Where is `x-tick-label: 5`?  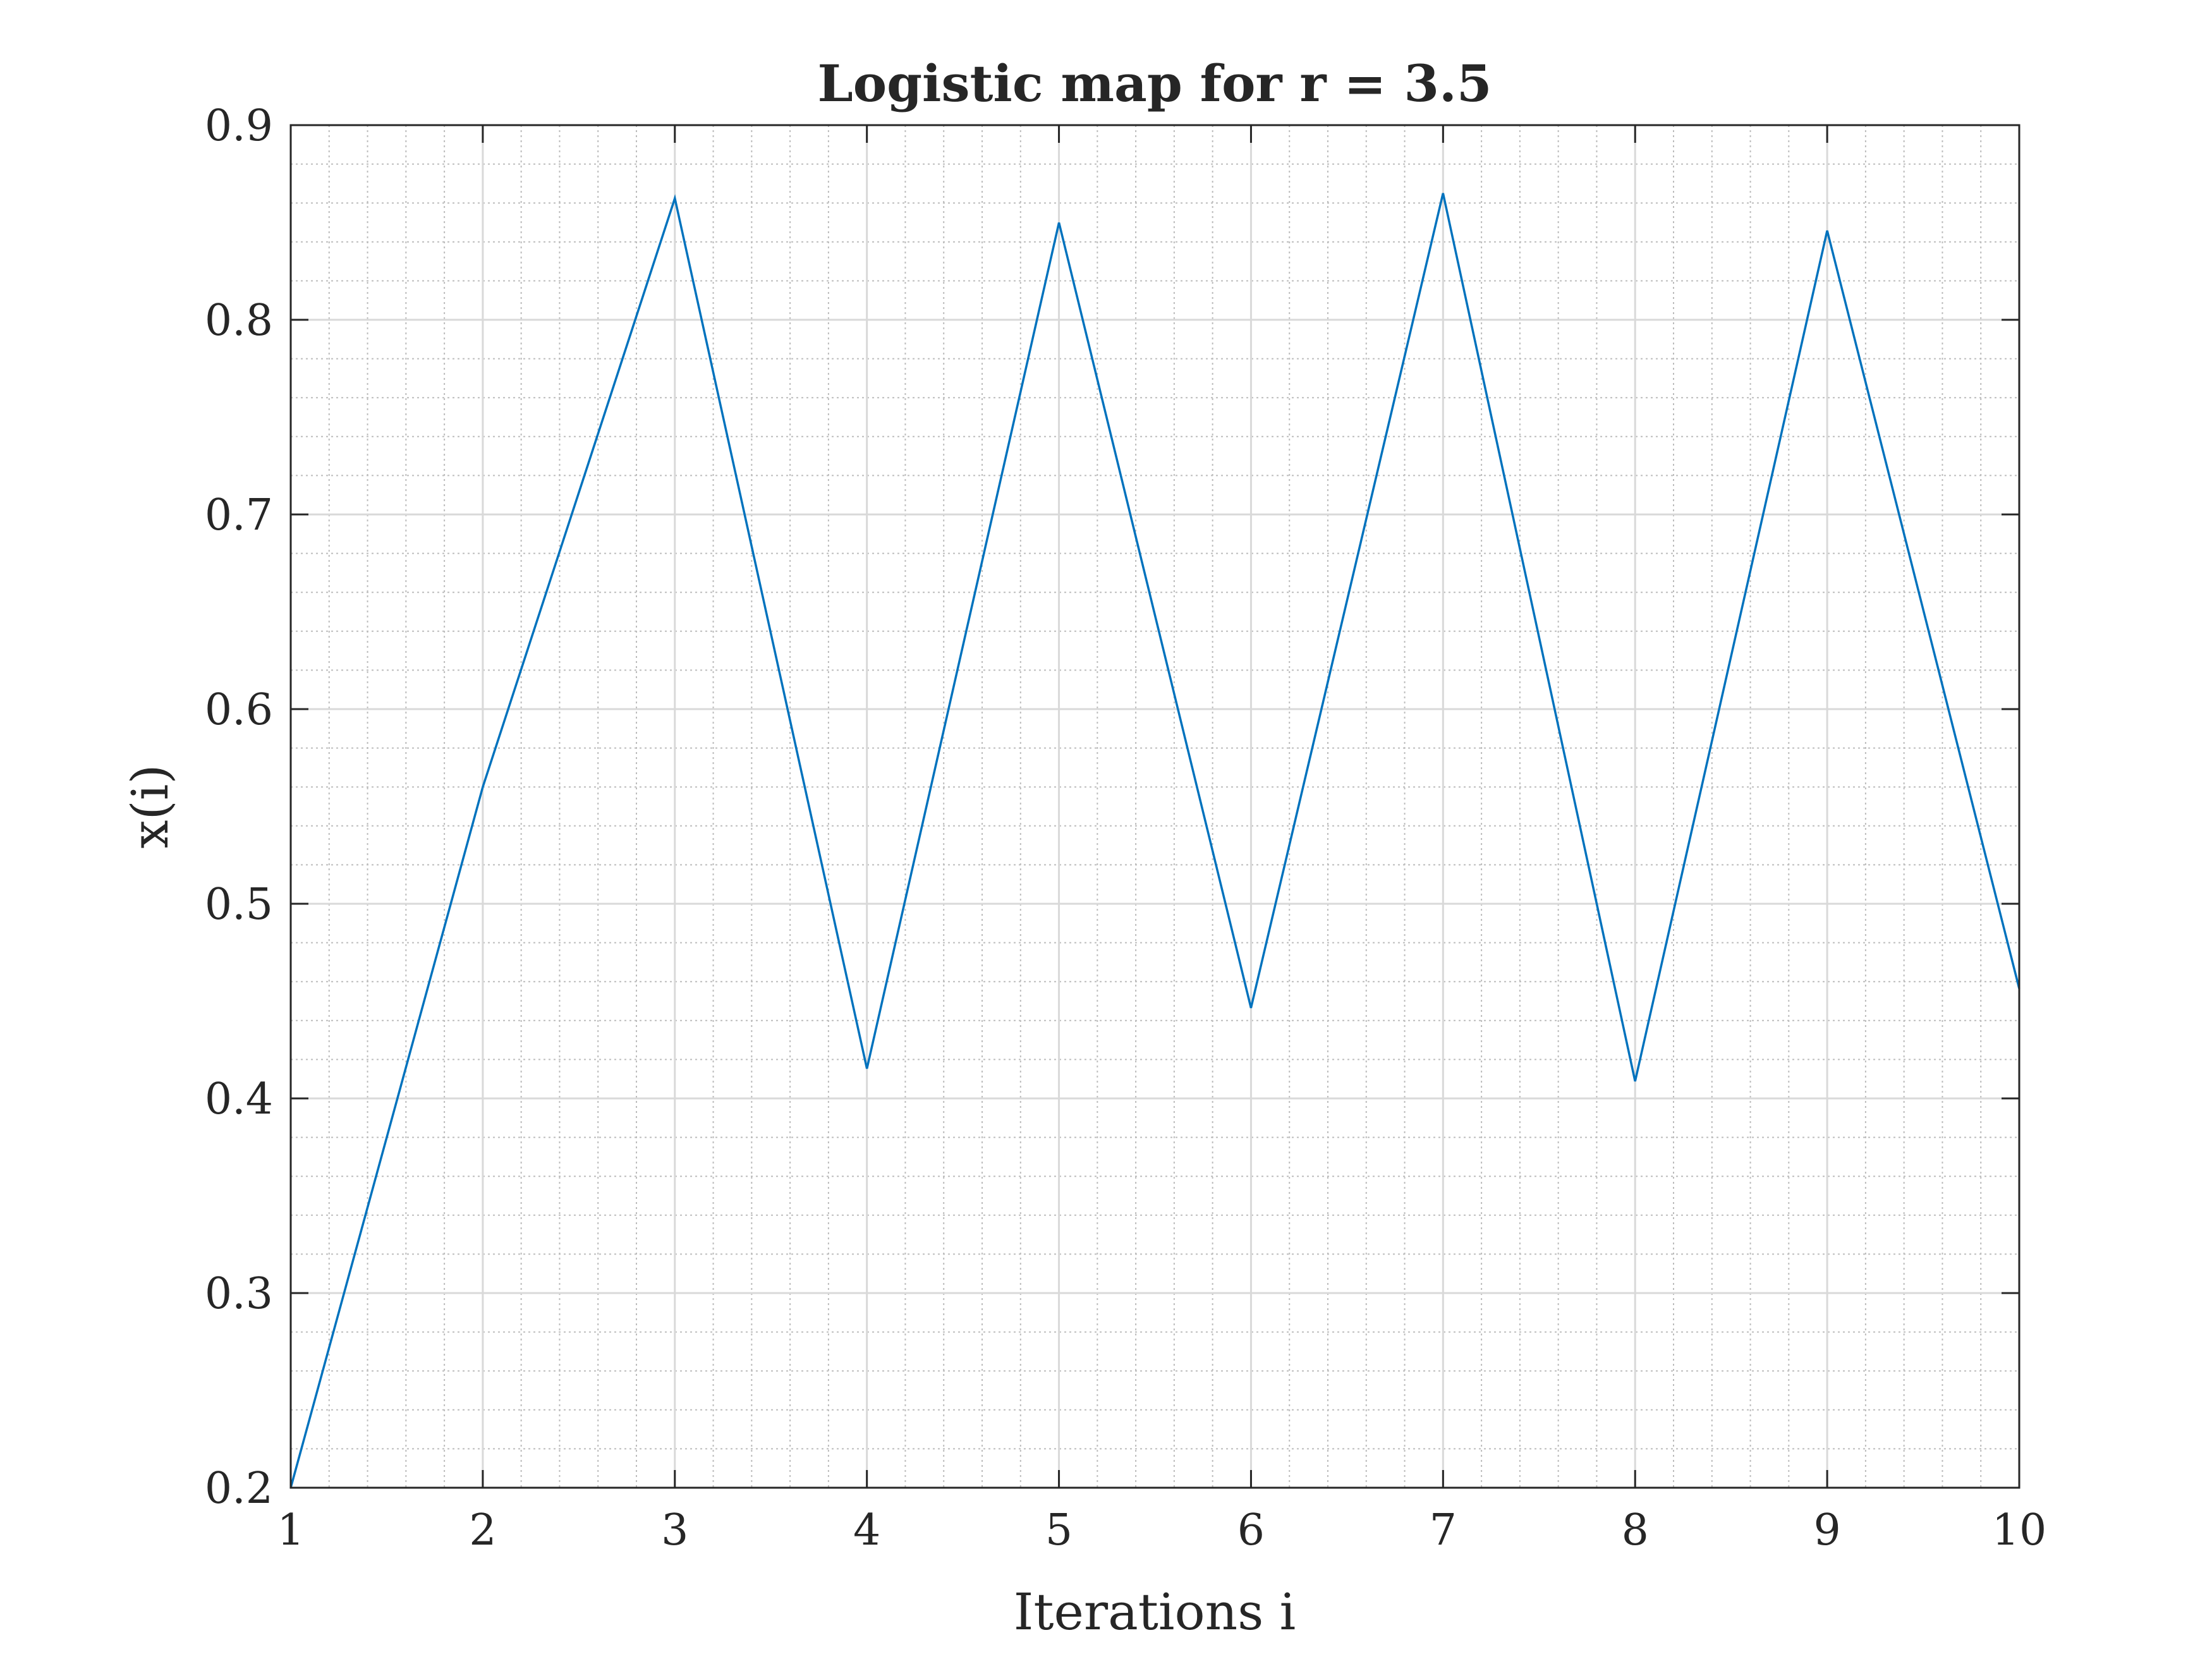 x-tick-label: 5 is located at coordinates (1059, 1530).